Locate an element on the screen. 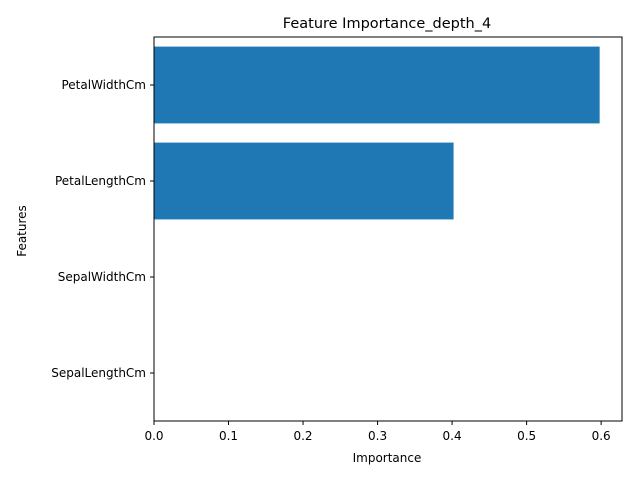 This screenshot has width=640, height=480. y-tick-label-petalwidthcm: PetalWidthCm is located at coordinates (103, 85).